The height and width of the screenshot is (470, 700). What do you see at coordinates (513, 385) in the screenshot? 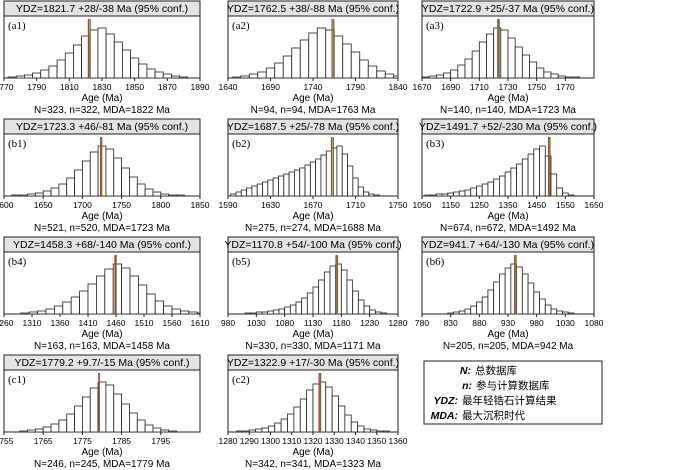
I see `legend-text: 参与计算数据库` at bounding box center [513, 385].